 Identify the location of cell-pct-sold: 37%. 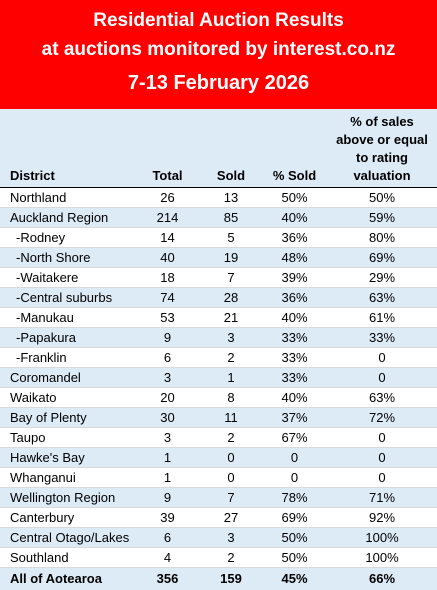
(294, 418).